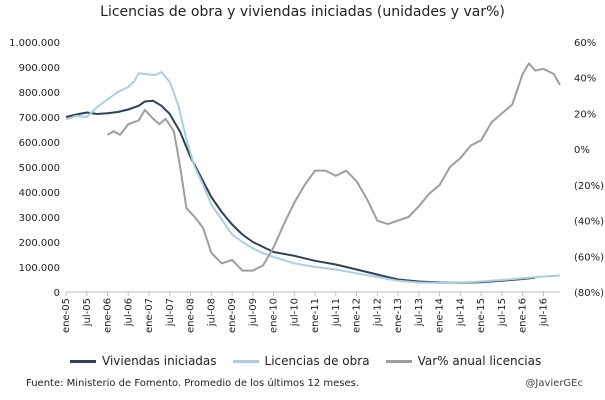 This screenshot has width=605, height=400. What do you see at coordinates (554, 383) in the screenshot?
I see `author-handle: @JavierGEc` at bounding box center [554, 383].